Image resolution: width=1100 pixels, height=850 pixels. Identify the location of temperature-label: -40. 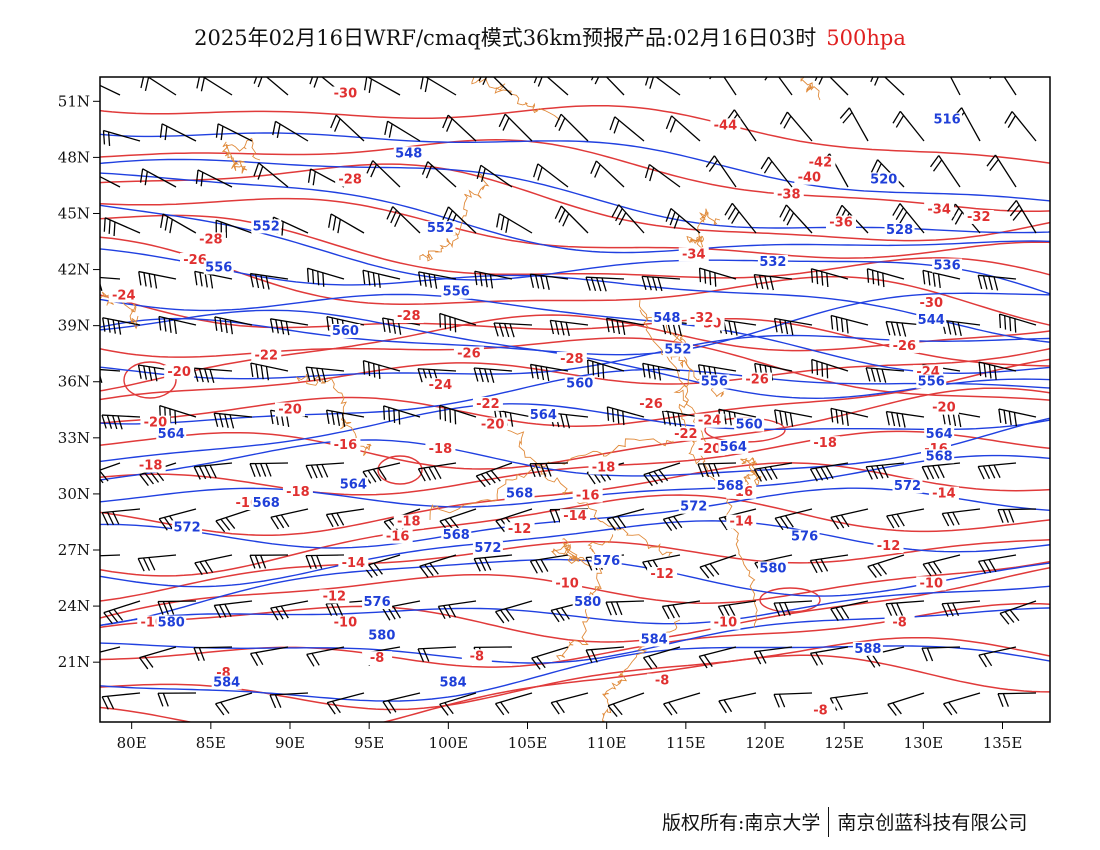
(810, 178).